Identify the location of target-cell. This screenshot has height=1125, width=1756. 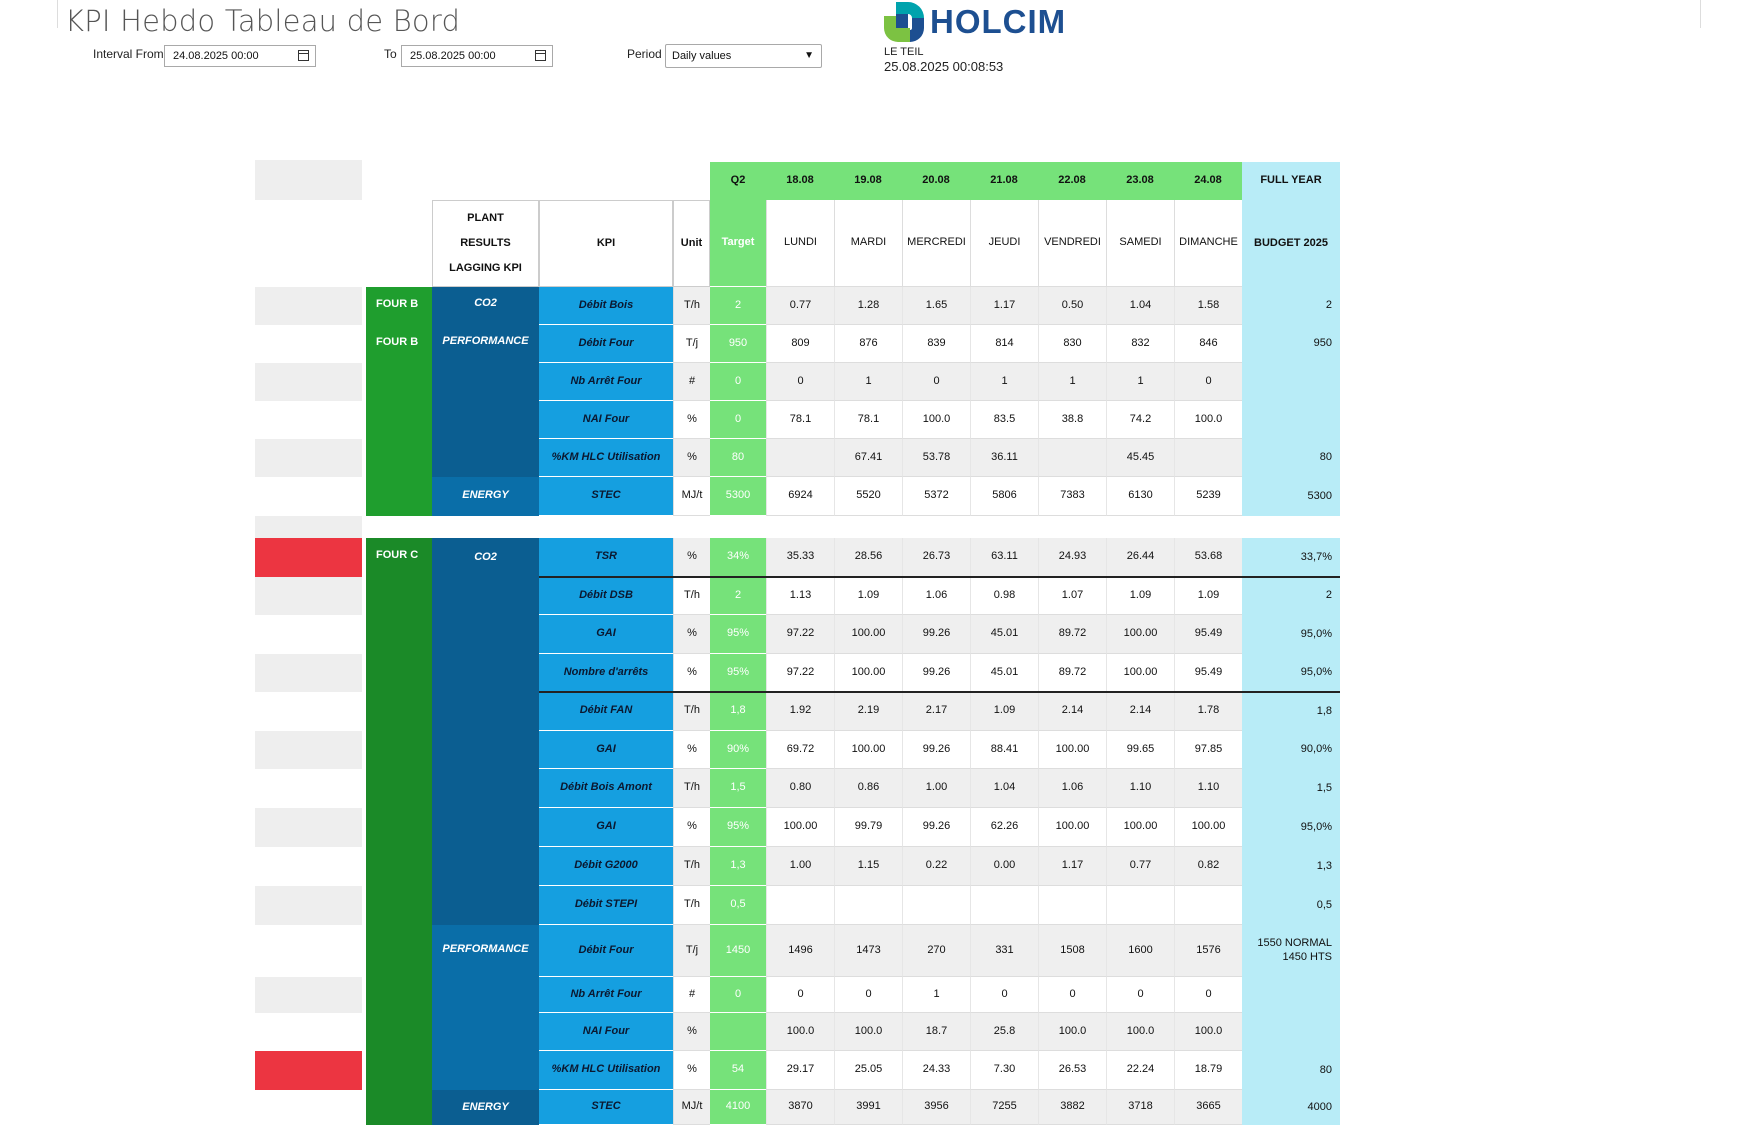
(738, 1032).